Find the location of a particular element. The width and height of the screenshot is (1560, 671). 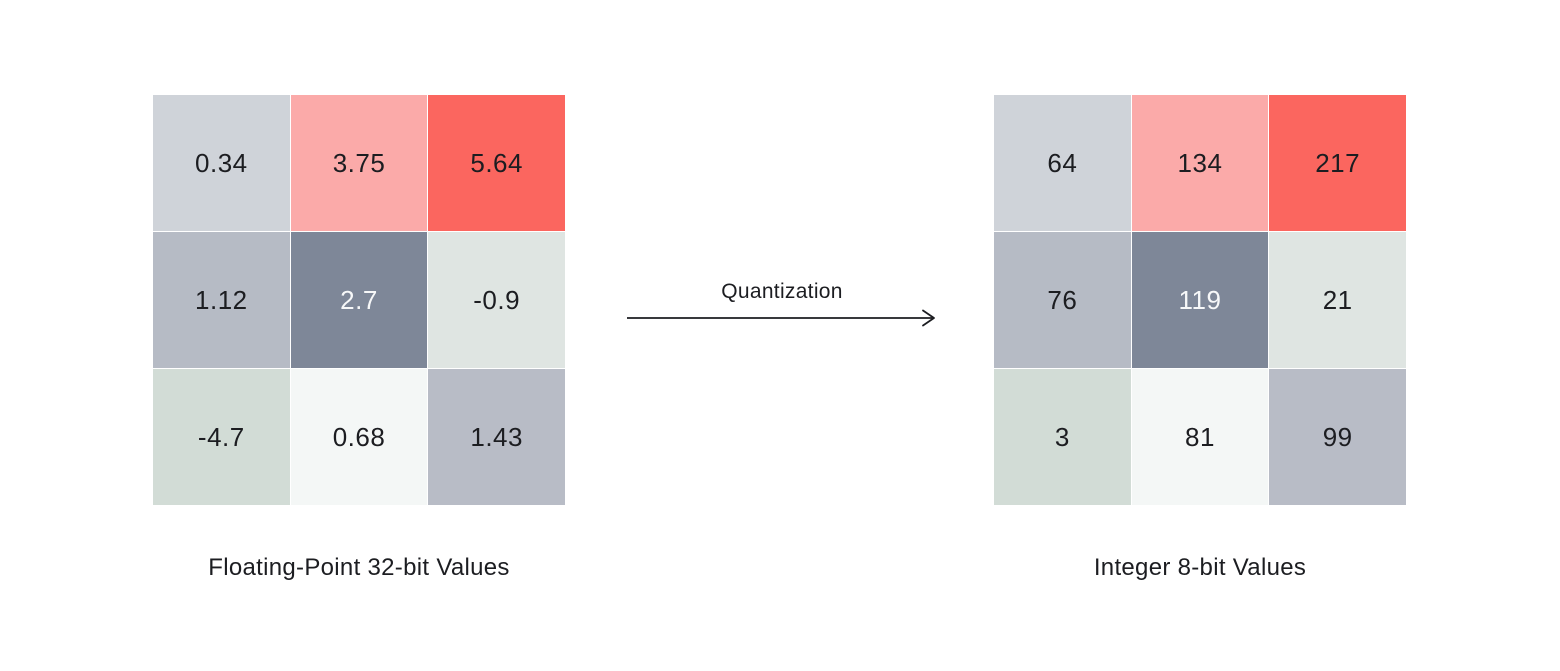

fp32-matrix-caption: Floating-Point 32-bit Values is located at coordinates (359, 567).